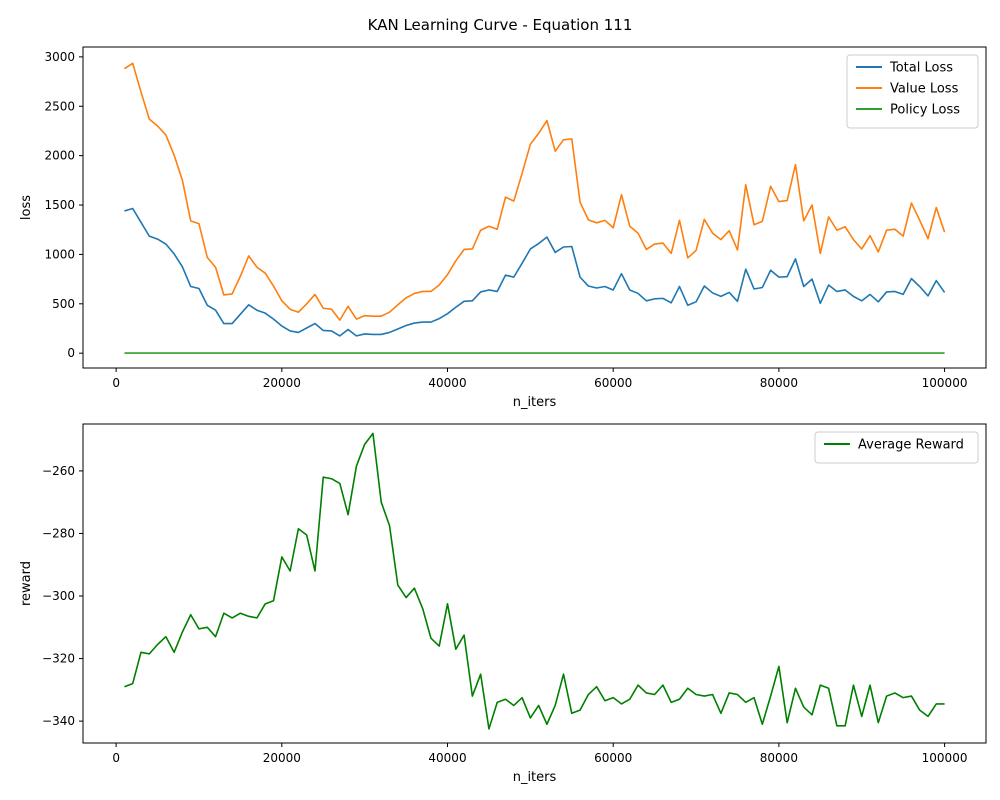 This screenshot has width=1000, height=800. I want to click on reward-x-axis-label: n_iters, so click(535, 777).